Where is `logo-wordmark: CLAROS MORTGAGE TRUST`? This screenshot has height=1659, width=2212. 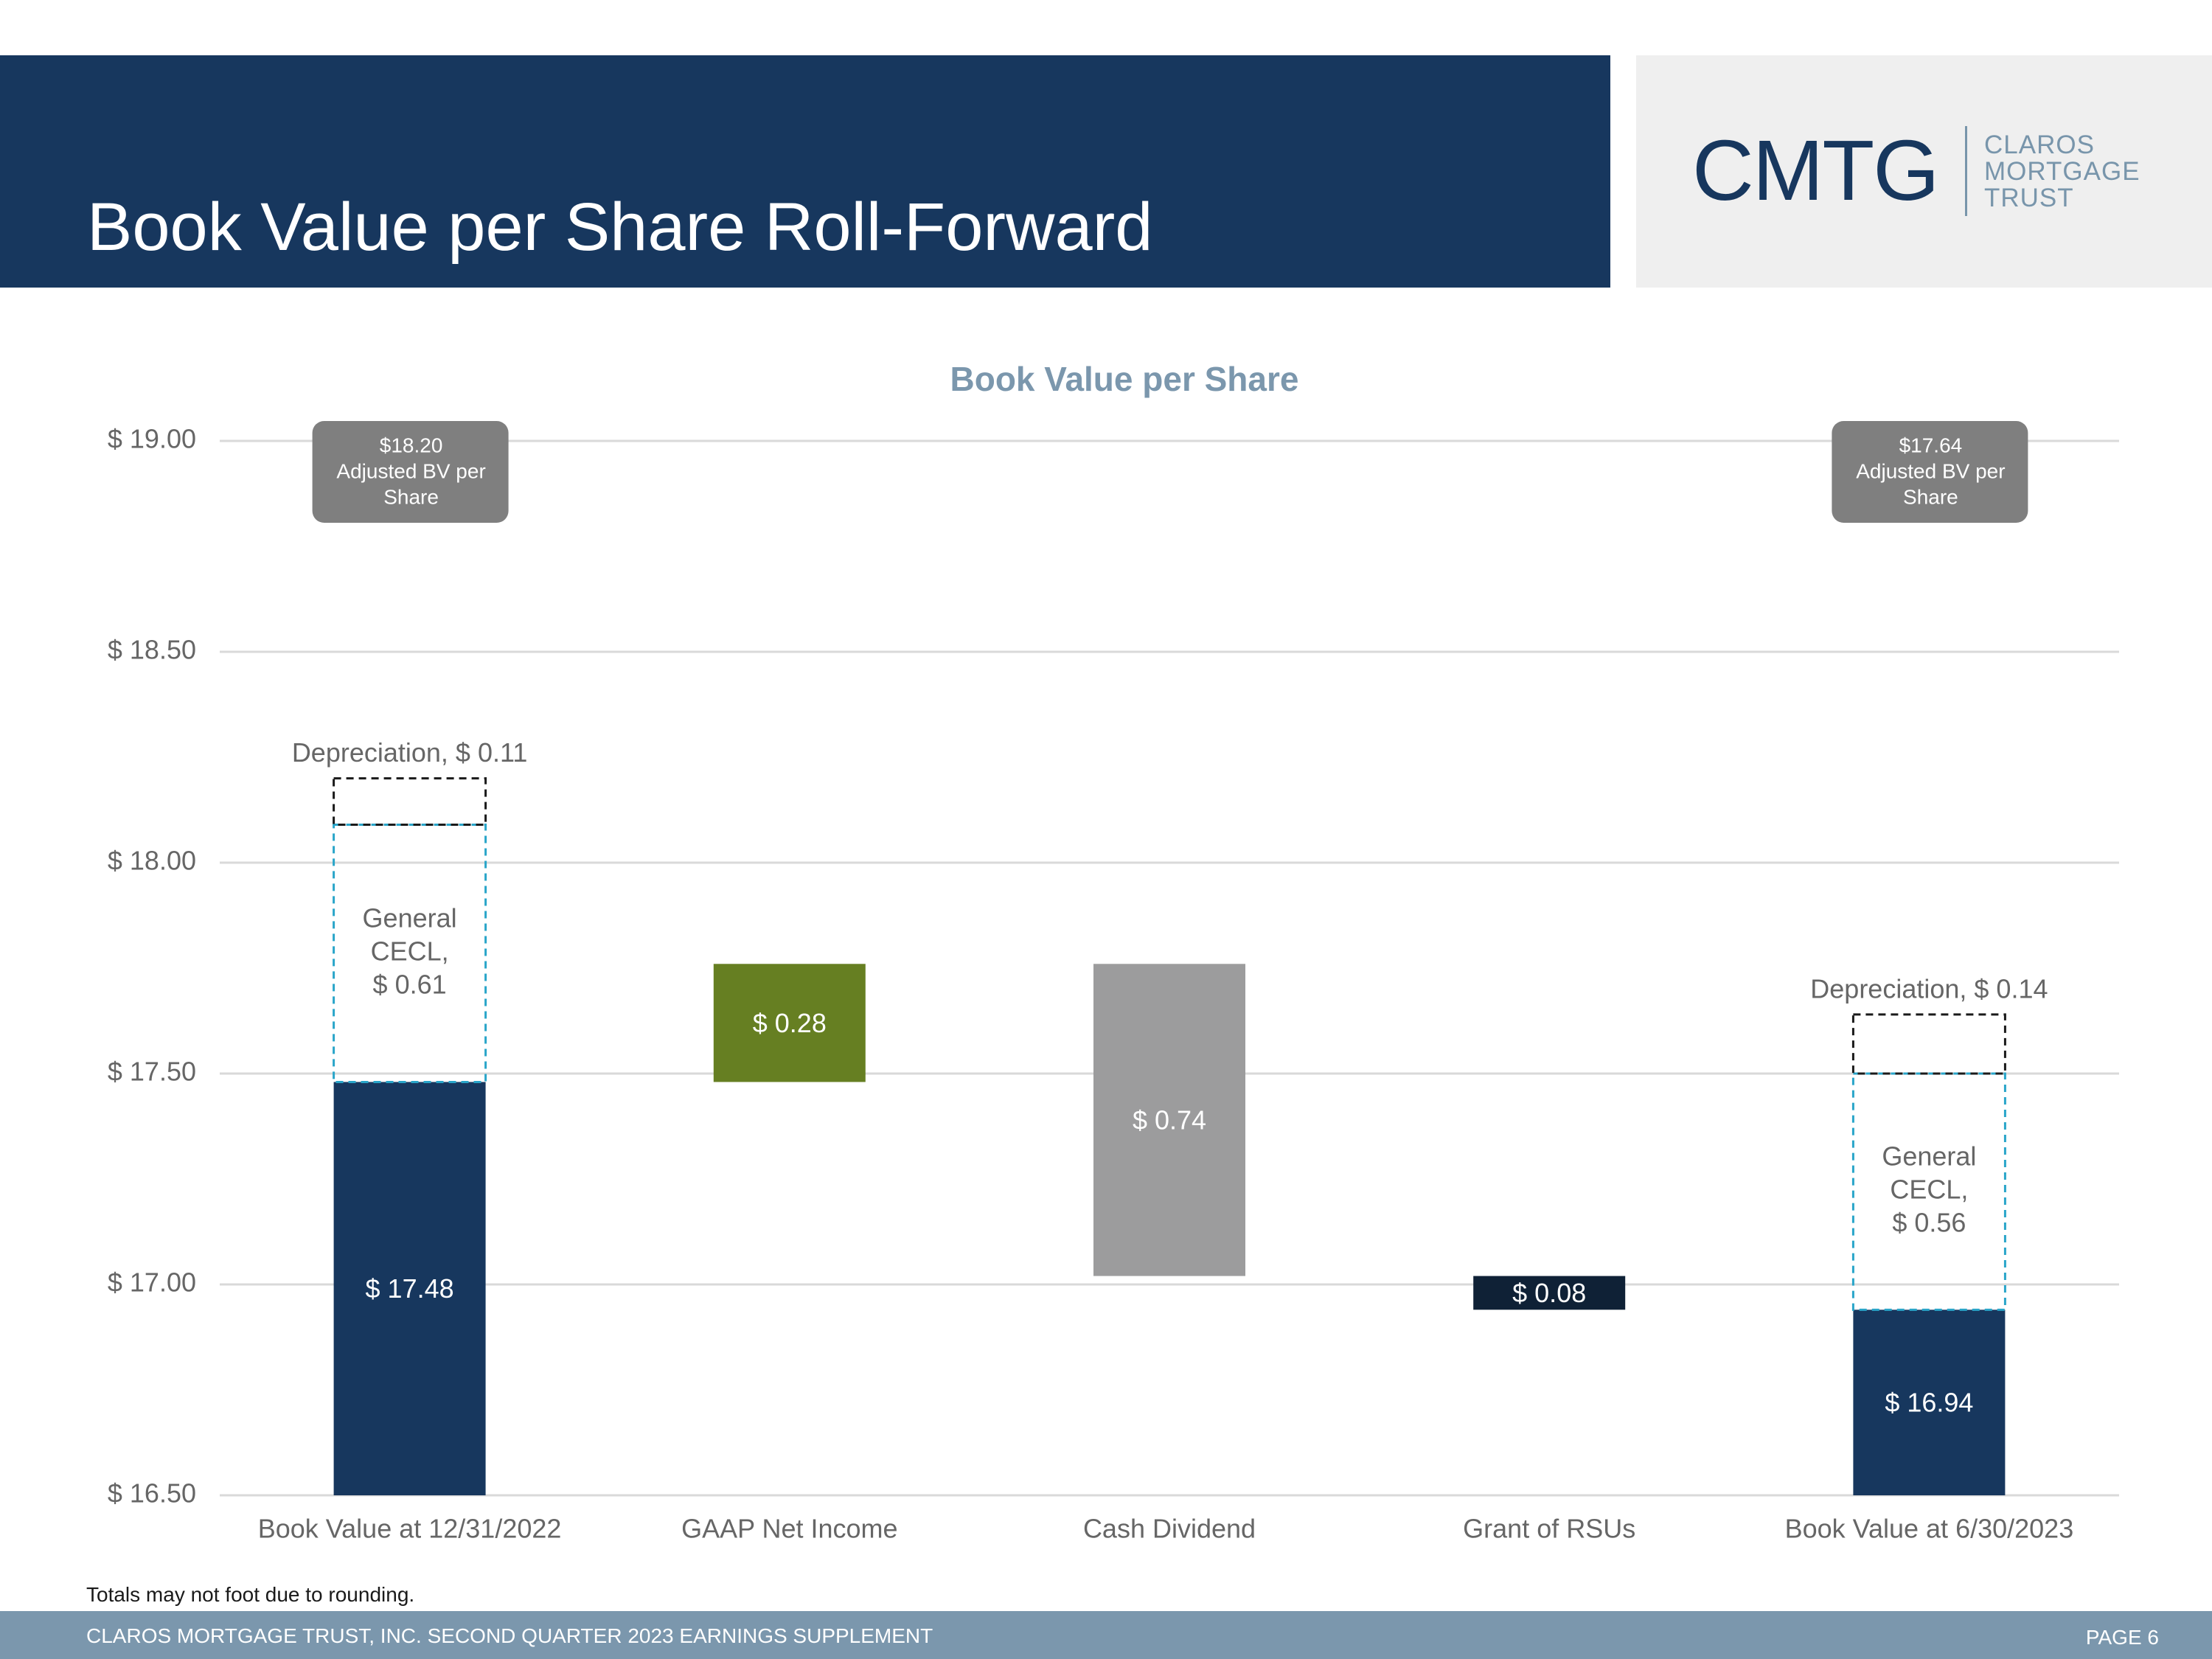 logo-wordmark: CLAROS MORTGAGE TRUST is located at coordinates (2062, 172).